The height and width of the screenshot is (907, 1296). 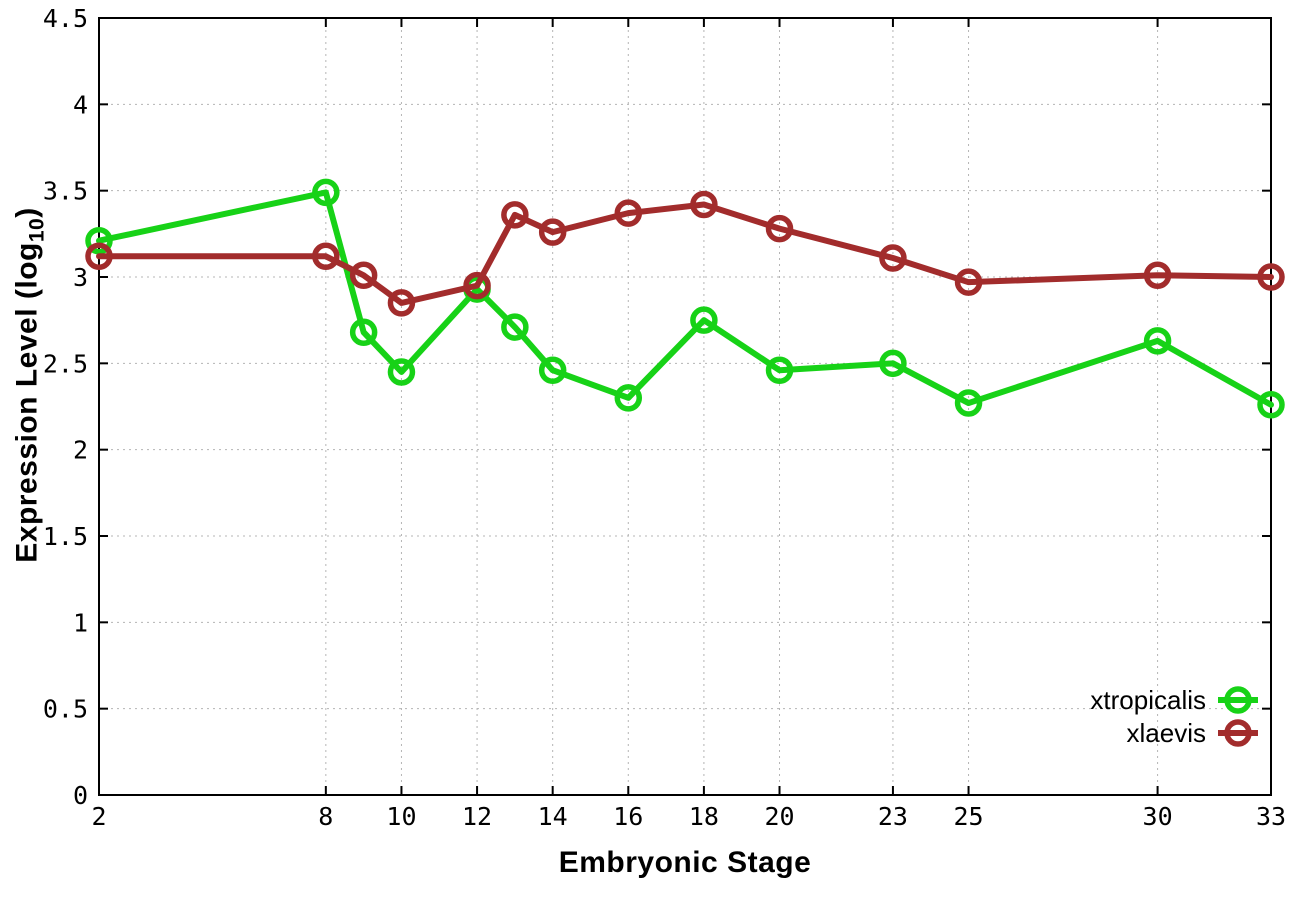 I want to click on y-tick-label: 1.5, so click(x=65, y=536).